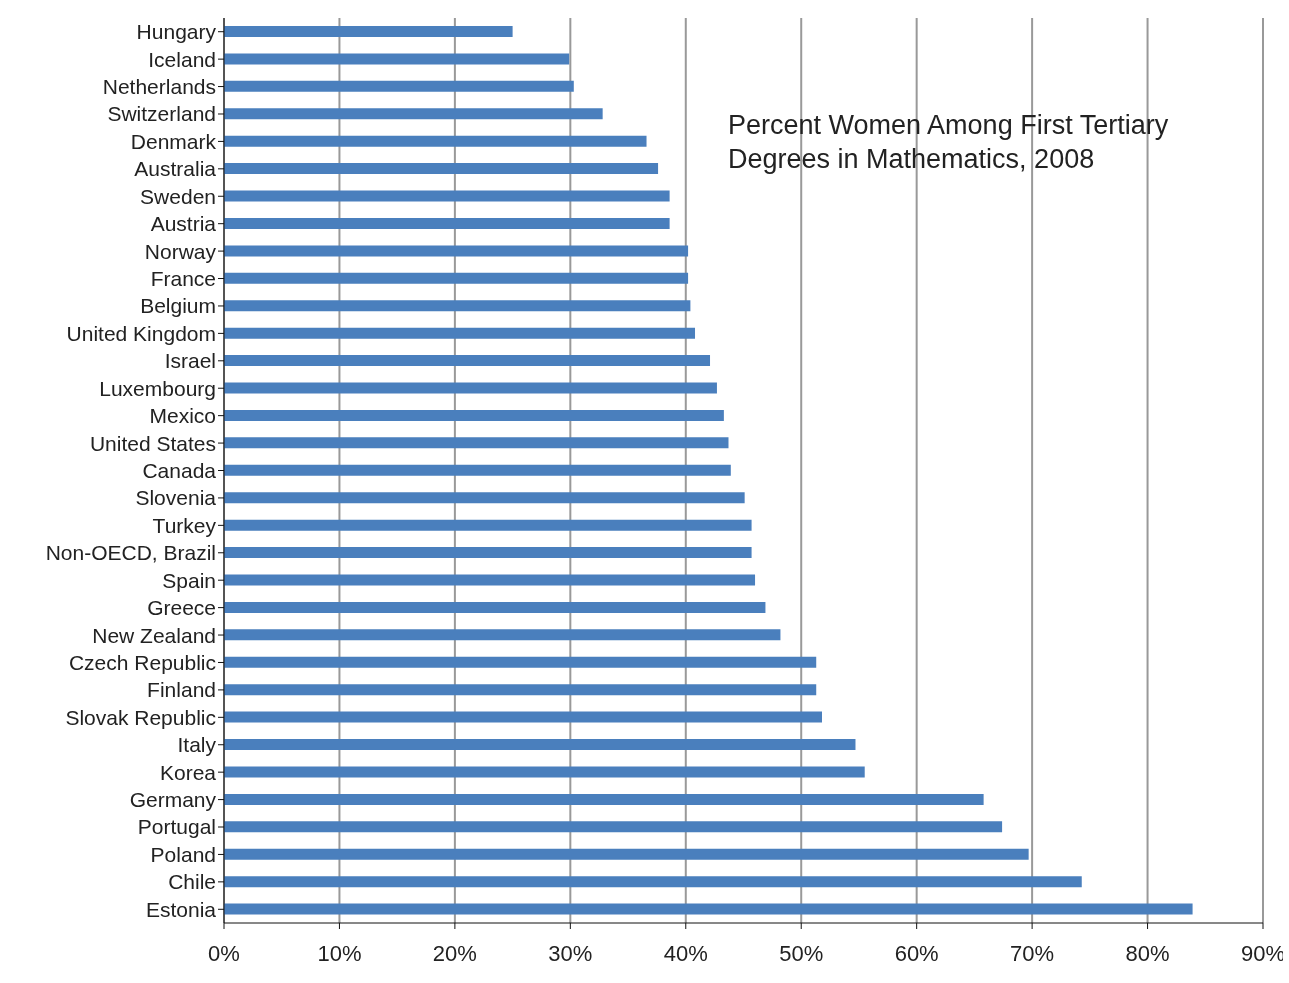 This screenshot has height=983, width=1289. Describe the element at coordinates (190, 361) in the screenshot. I see `y-tick-label: Israel` at that location.